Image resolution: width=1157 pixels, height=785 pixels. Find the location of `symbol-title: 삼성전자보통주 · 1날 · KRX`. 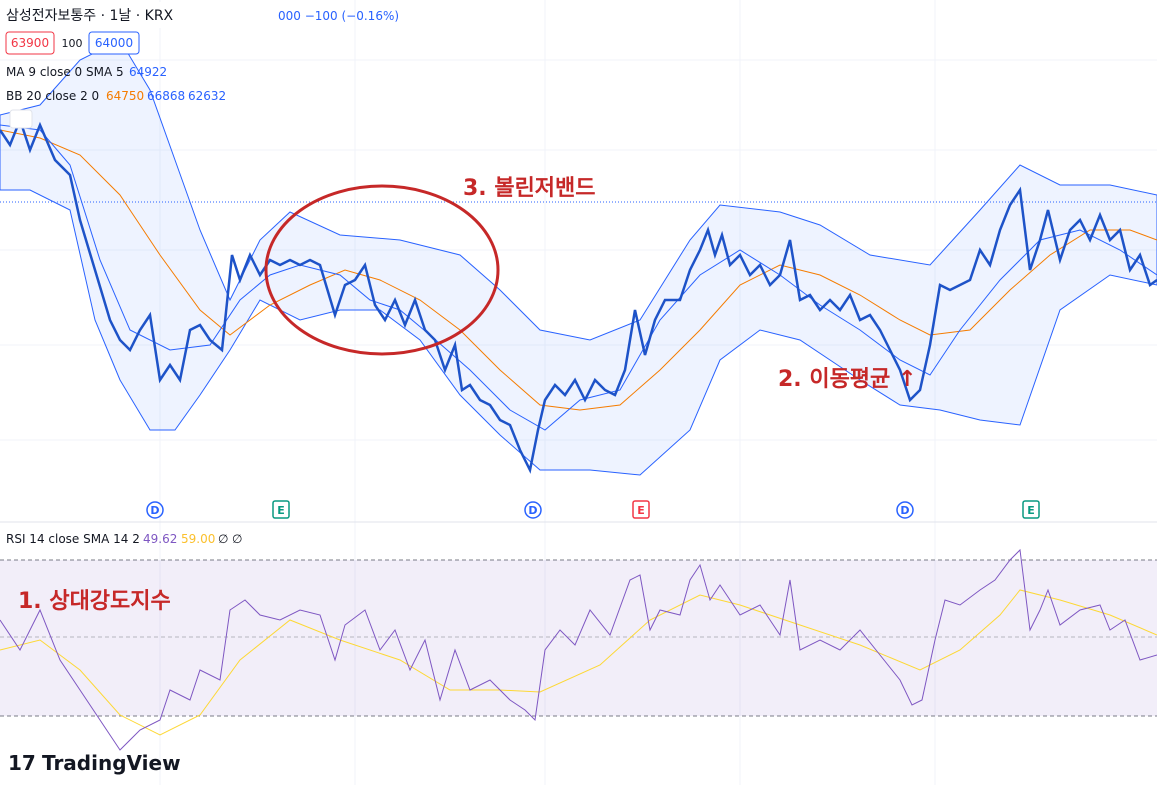

symbol-title: 삼성전자보통주 · 1날 · KRX is located at coordinates (90, 16).